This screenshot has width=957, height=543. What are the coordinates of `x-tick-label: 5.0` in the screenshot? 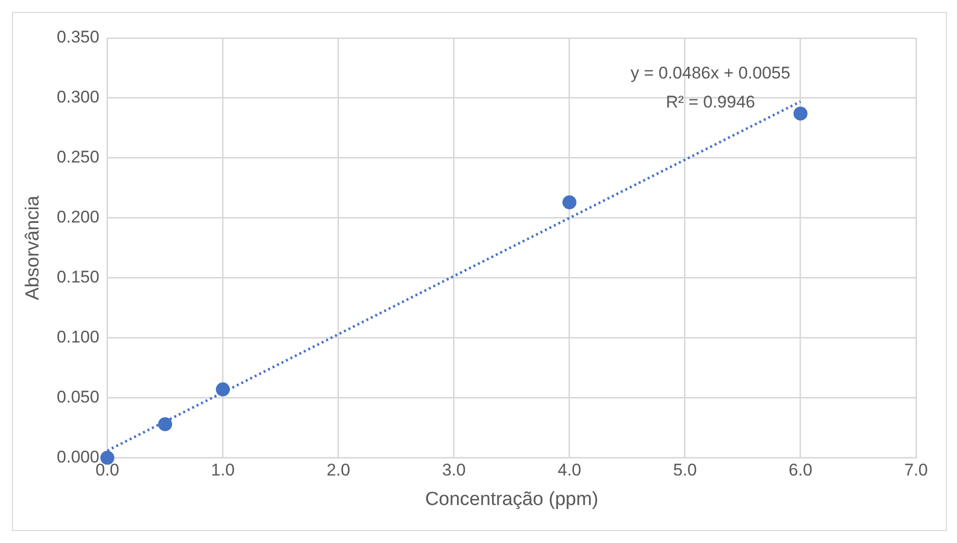 It's located at (685, 470).